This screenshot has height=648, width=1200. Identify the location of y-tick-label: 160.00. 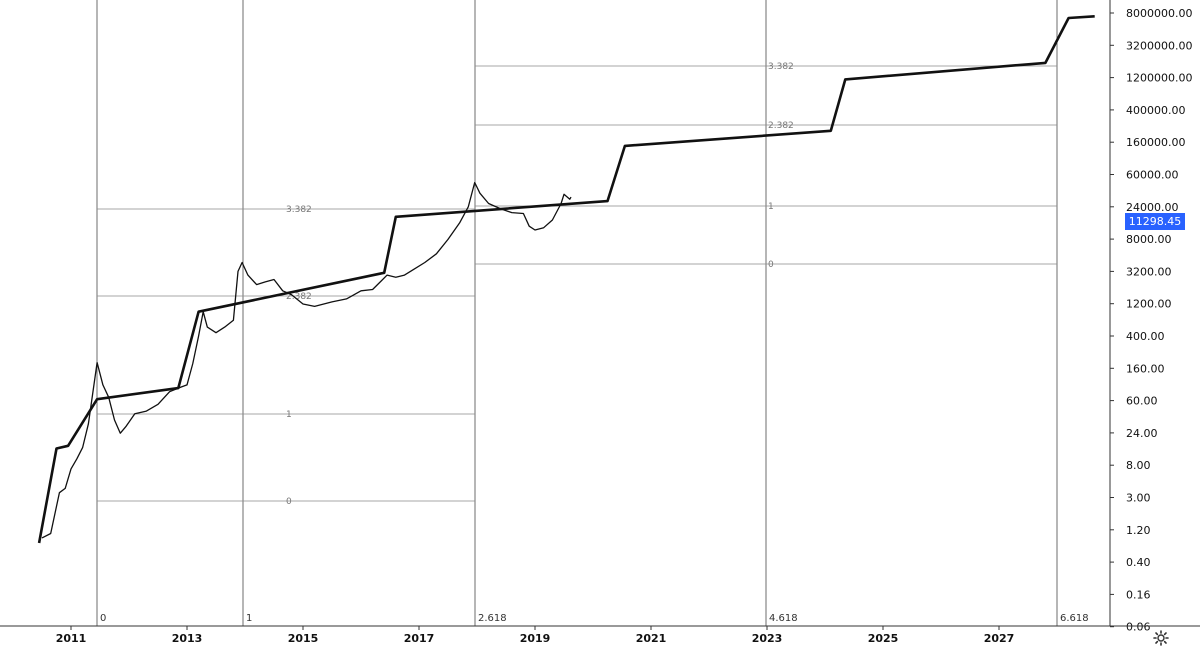
(1145, 368).